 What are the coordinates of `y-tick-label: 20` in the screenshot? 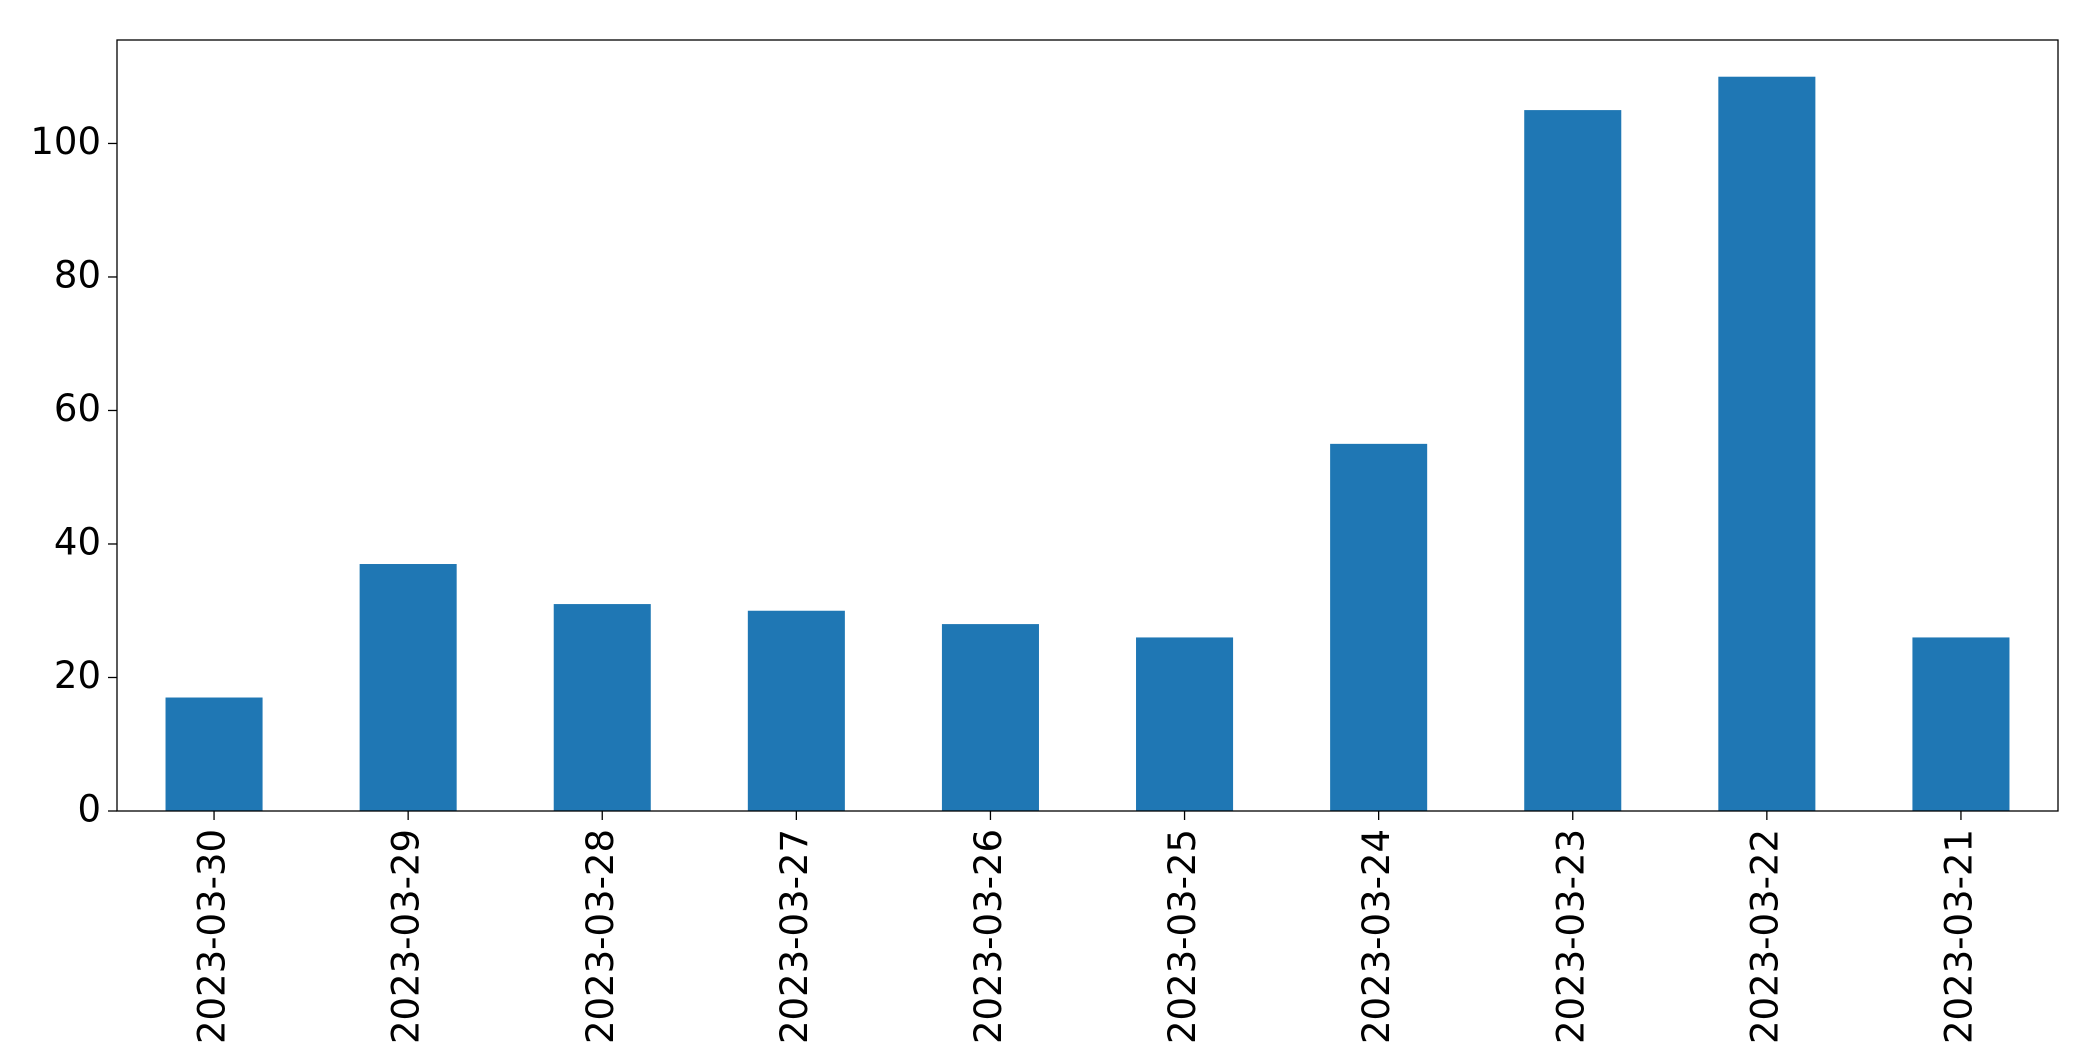 It's located at (77, 675).